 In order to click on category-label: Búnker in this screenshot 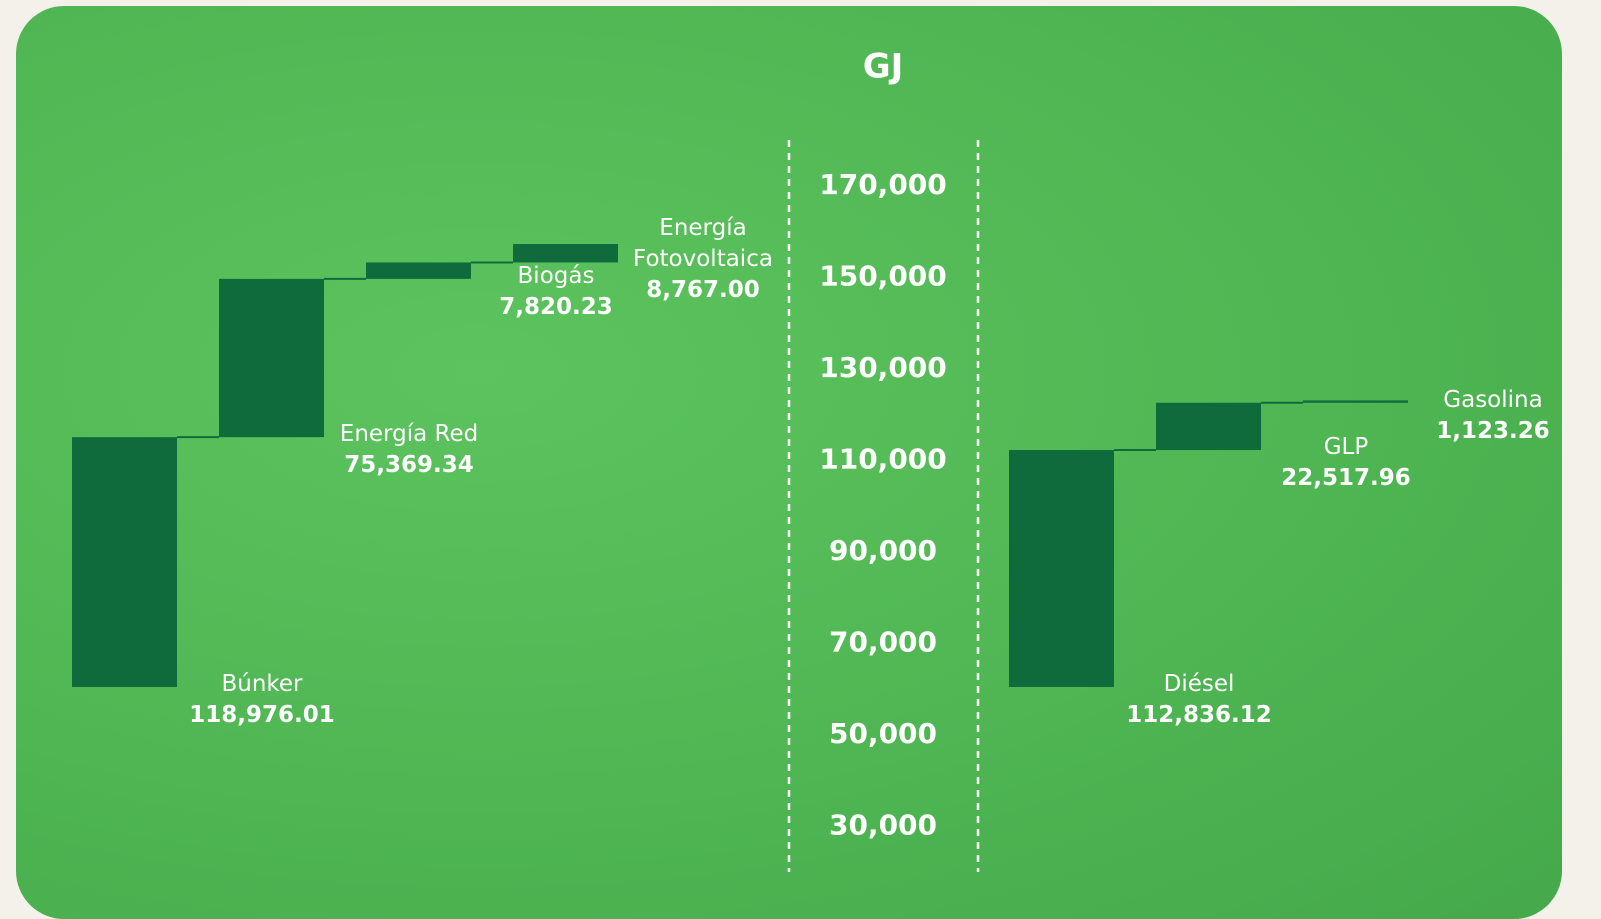, I will do `click(262, 684)`.